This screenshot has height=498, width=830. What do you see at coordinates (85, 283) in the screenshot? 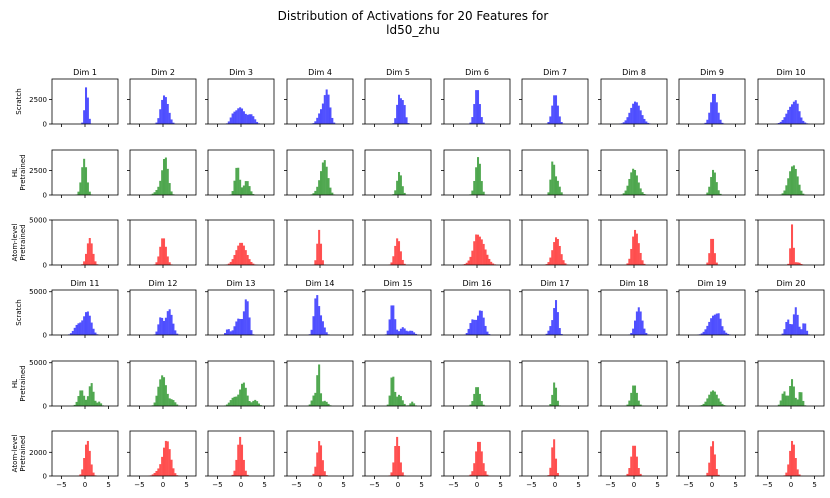
I see `panel-title: Dim 11` at bounding box center [85, 283].